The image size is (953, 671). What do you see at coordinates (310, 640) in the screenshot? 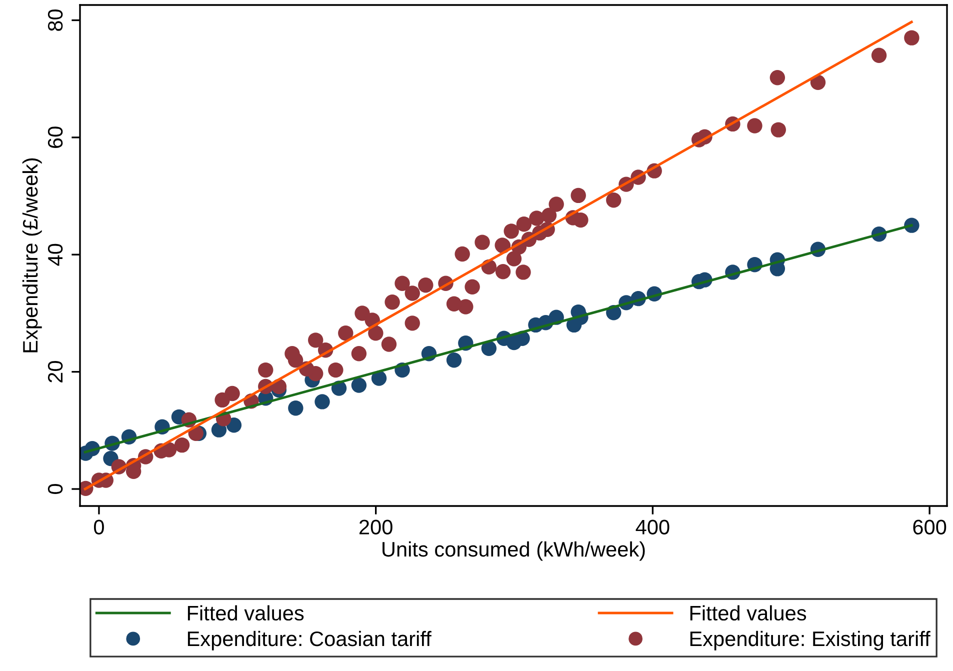
I see `legend-label: Expenditure: Coasian tariff` at bounding box center [310, 640].